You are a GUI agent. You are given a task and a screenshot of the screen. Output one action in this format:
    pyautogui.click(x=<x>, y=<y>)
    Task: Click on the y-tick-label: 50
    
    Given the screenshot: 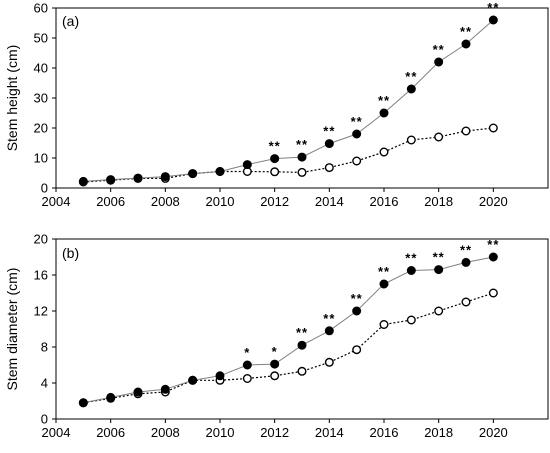 What is the action you would take?
    pyautogui.click(x=41, y=38)
    